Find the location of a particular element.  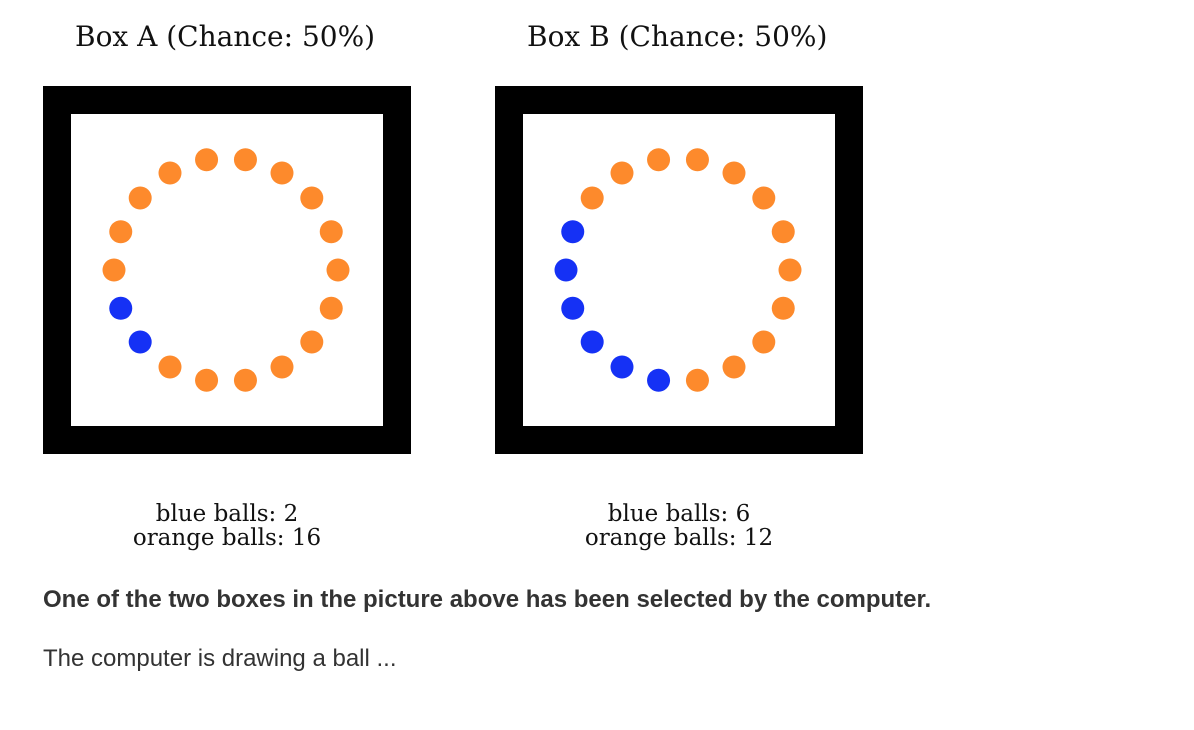

box-a-counts: blue balls: 2 orange balls: 16 is located at coordinates (227, 526).